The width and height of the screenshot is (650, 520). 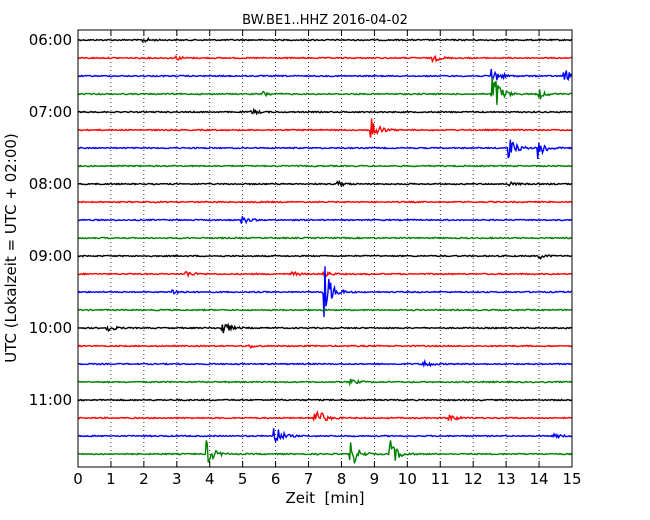 What do you see at coordinates (407, 479) in the screenshot?
I see `x-tick-label: 10` at bounding box center [407, 479].